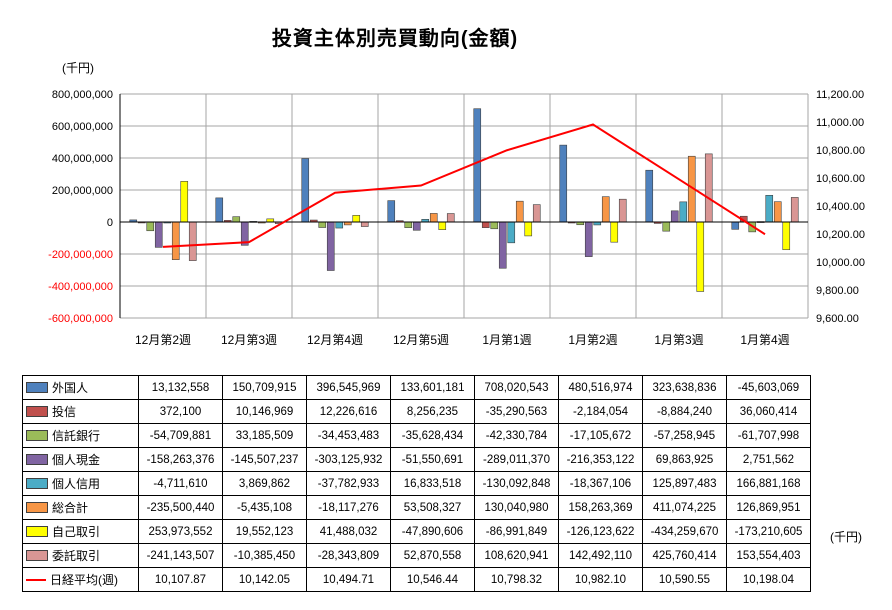 This screenshot has width=892, height=610. I want to click on value-cell: -4,711,610, so click(180, 483).